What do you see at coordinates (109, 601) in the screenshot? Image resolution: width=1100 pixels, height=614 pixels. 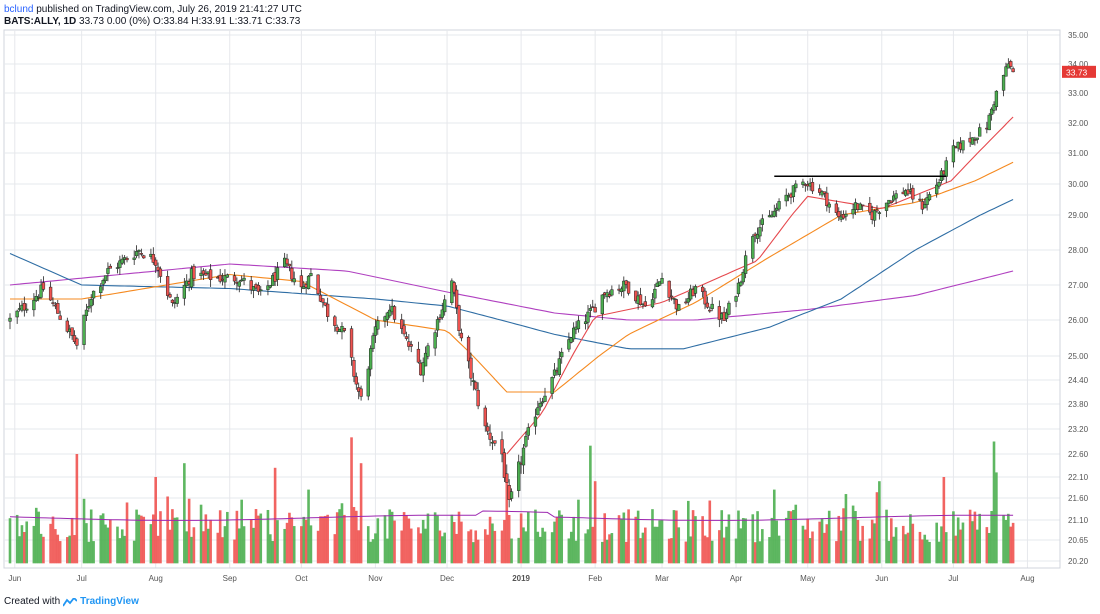 I see `tradingview-brand: TradingView` at bounding box center [109, 601].